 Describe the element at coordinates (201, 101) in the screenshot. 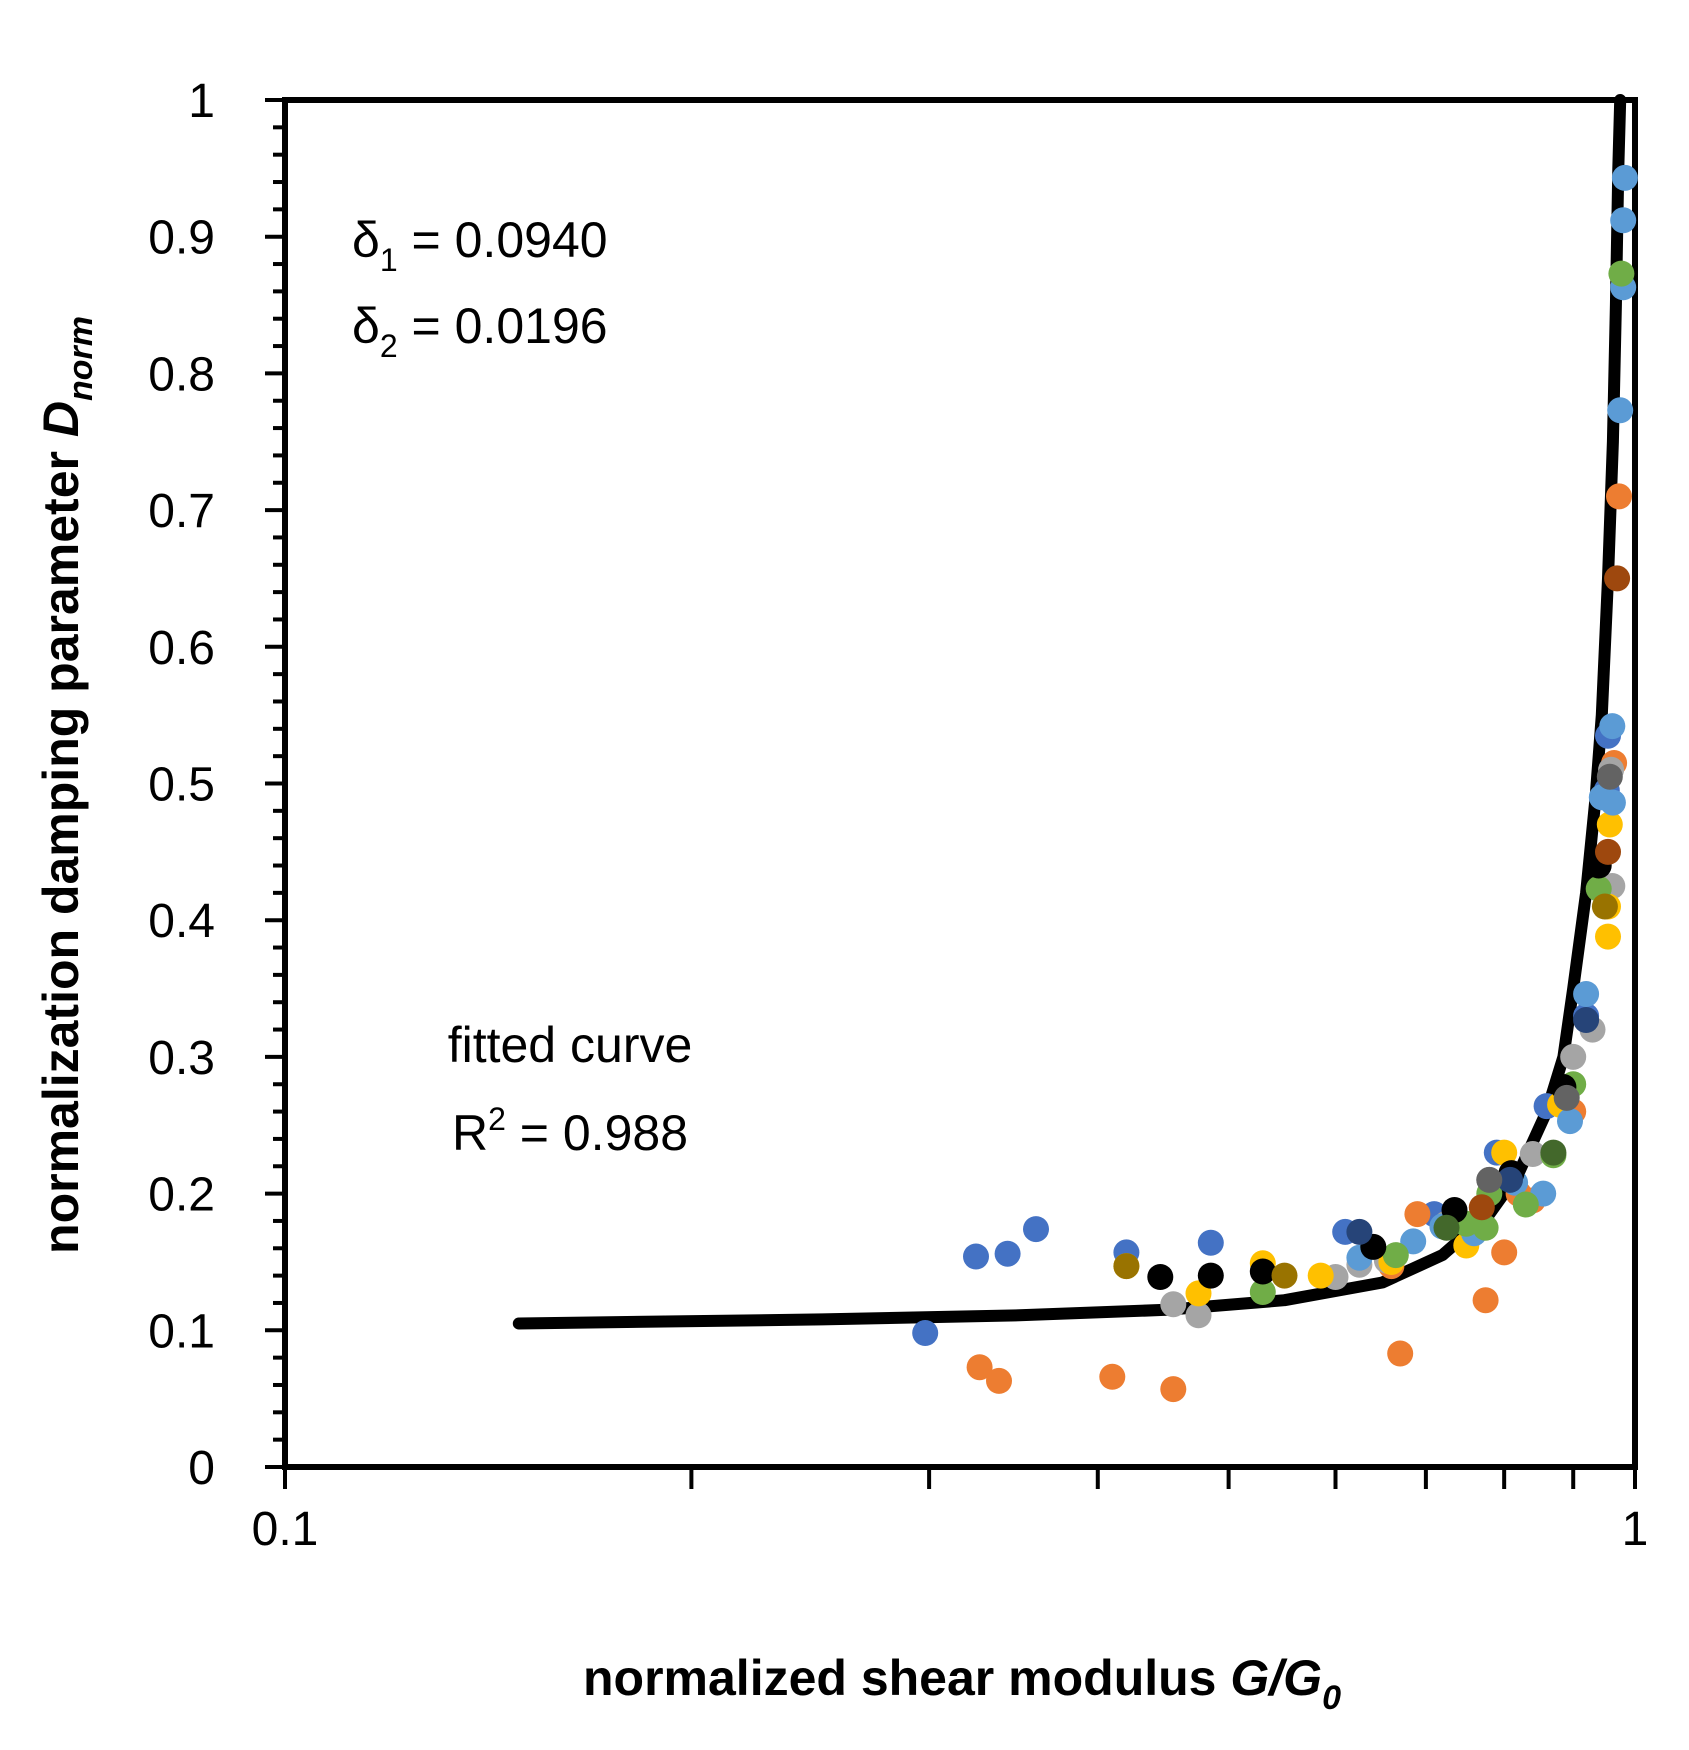

I see `y-tick-label: 1` at that location.